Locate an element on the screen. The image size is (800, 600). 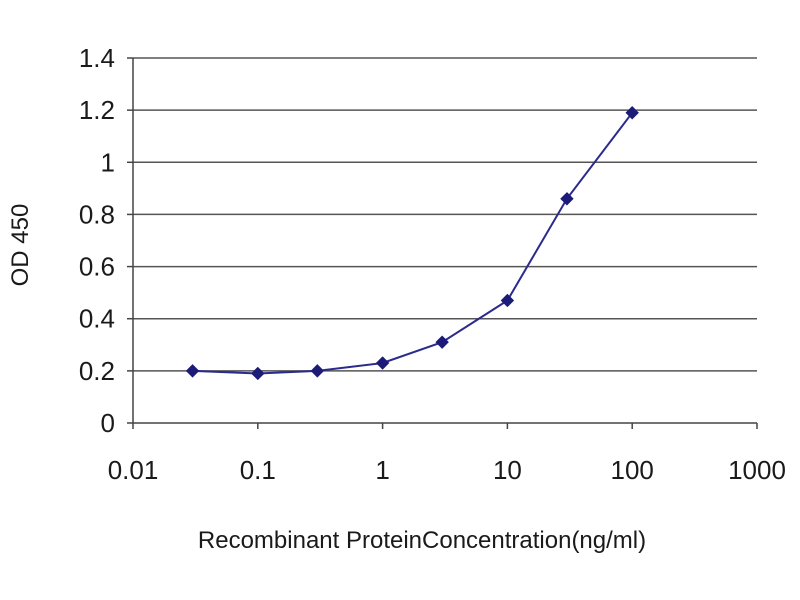
y-tick-label: 1 is located at coordinates (108, 162).